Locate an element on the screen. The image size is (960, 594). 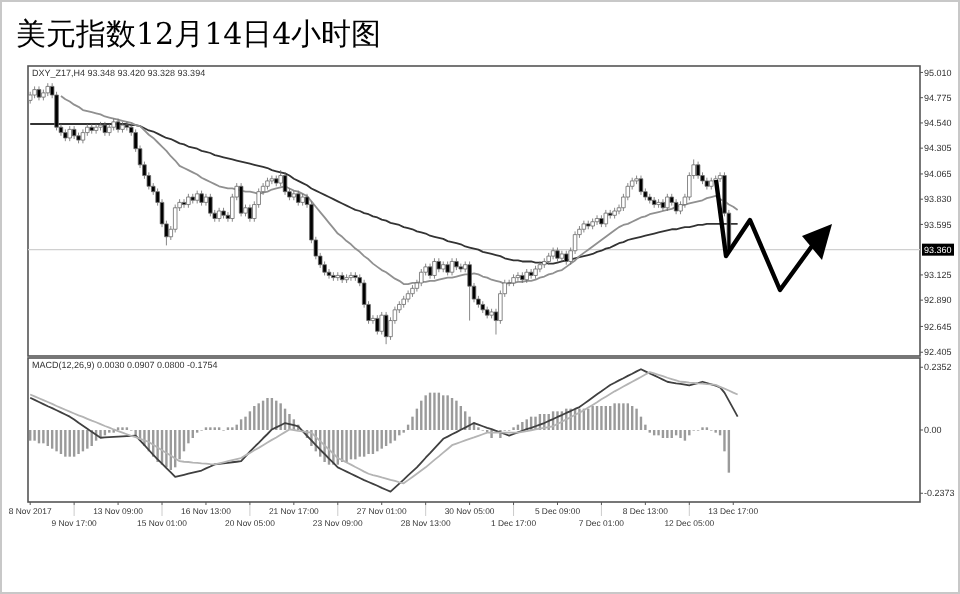
chart-title: 美元指数12月14日4小时图 is located at coordinates (199, 34).